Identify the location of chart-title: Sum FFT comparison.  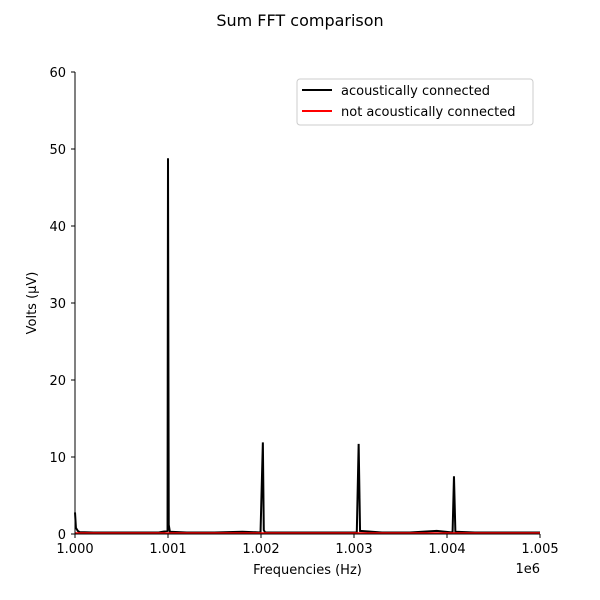
(299, 20).